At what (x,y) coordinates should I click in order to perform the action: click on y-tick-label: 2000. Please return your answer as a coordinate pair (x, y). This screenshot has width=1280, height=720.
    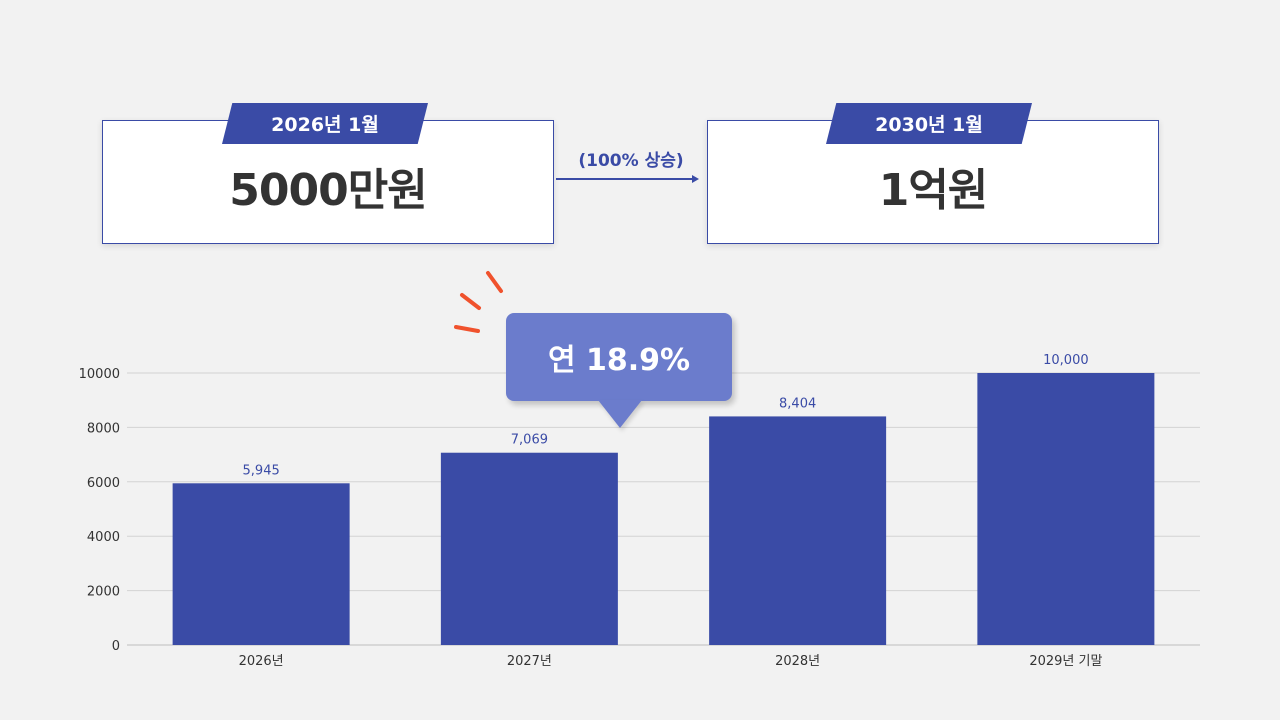
    Looking at the image, I should click on (103, 592).